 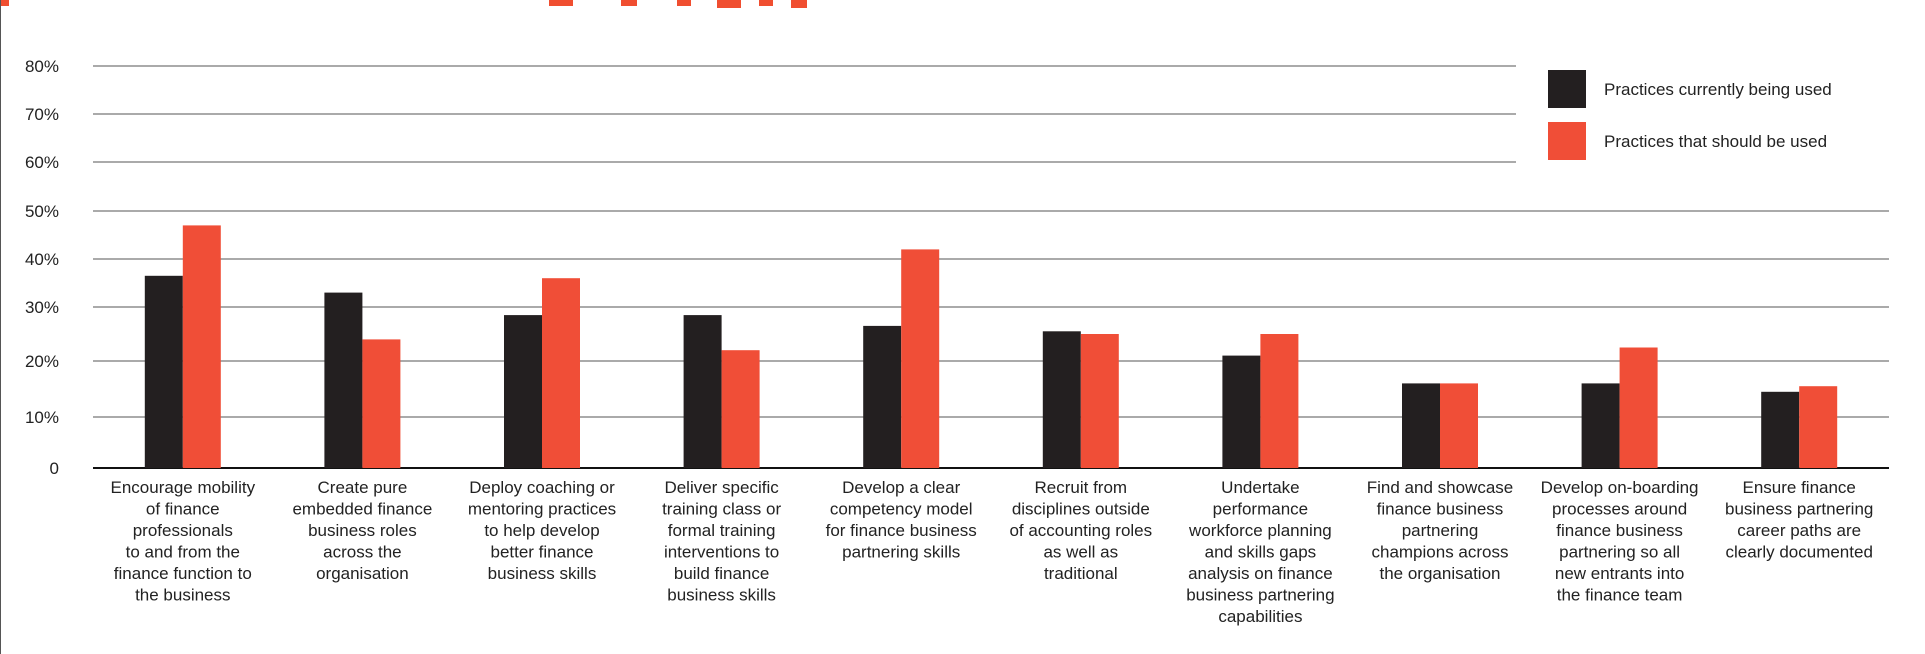 I want to click on y-tick-label: 40%, so click(x=42, y=259).